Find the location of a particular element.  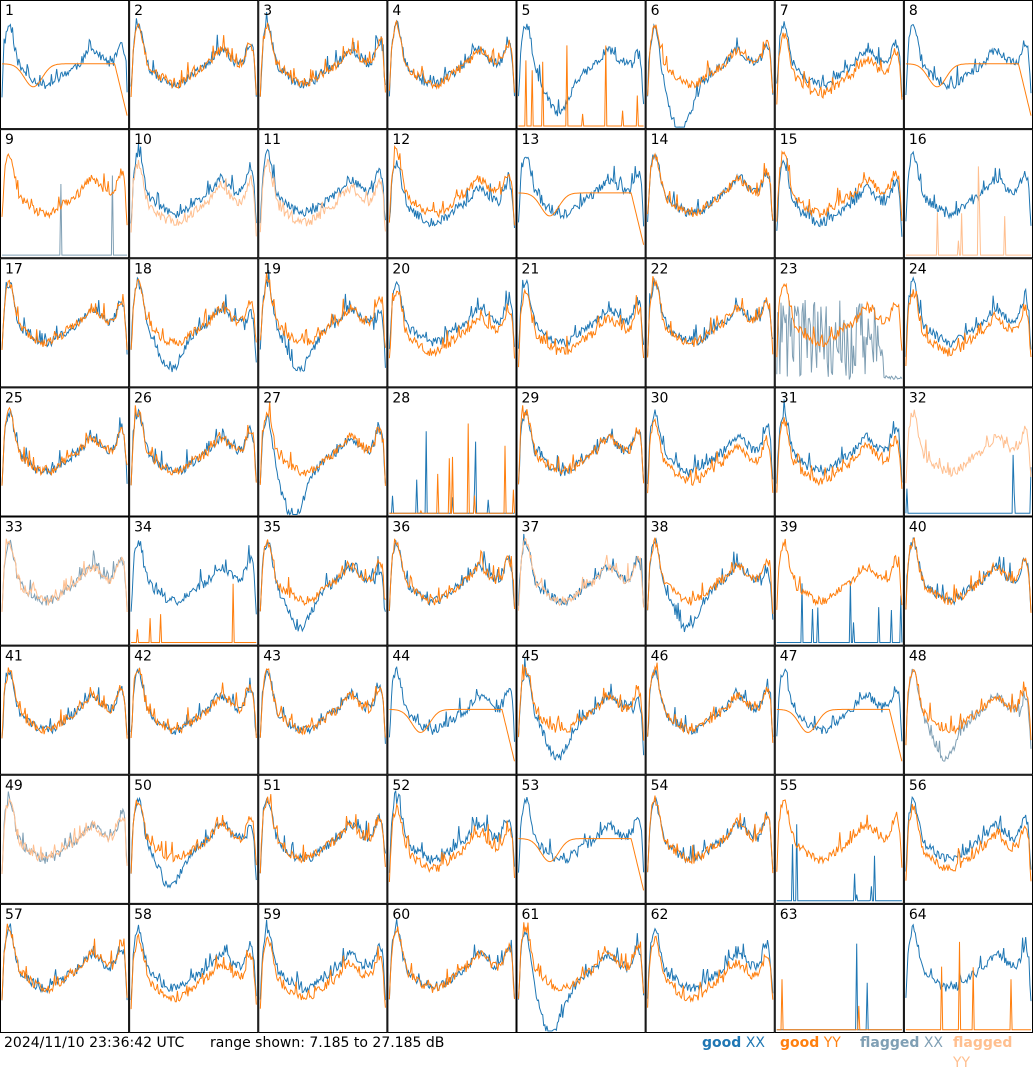

panel-label: 32 is located at coordinates (918, 398).